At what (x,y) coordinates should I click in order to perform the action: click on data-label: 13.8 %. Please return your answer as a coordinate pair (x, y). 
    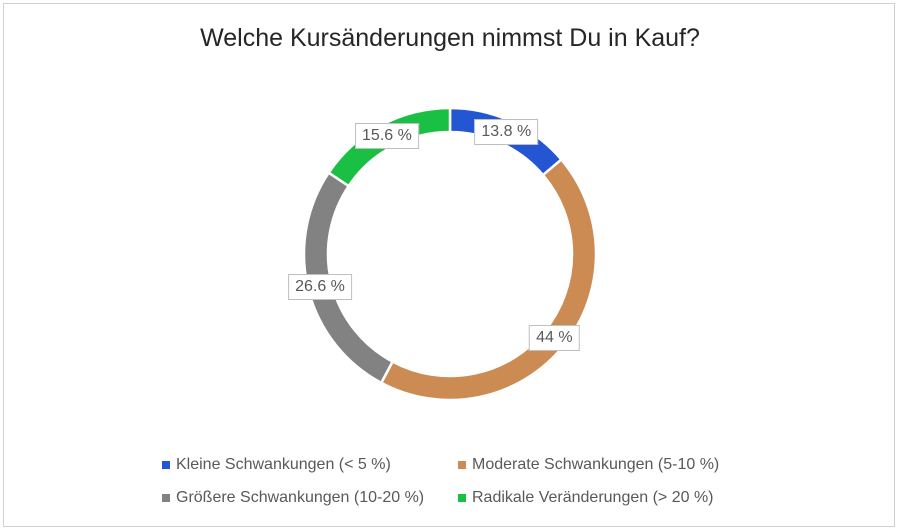
    Looking at the image, I should click on (506, 132).